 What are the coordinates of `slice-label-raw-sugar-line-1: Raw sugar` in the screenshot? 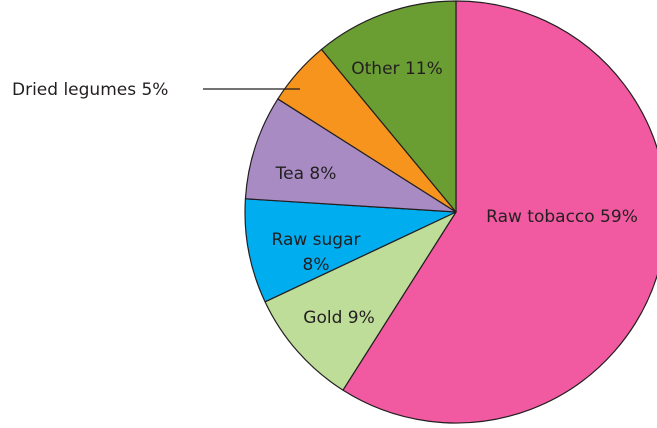 It's located at (316, 240).